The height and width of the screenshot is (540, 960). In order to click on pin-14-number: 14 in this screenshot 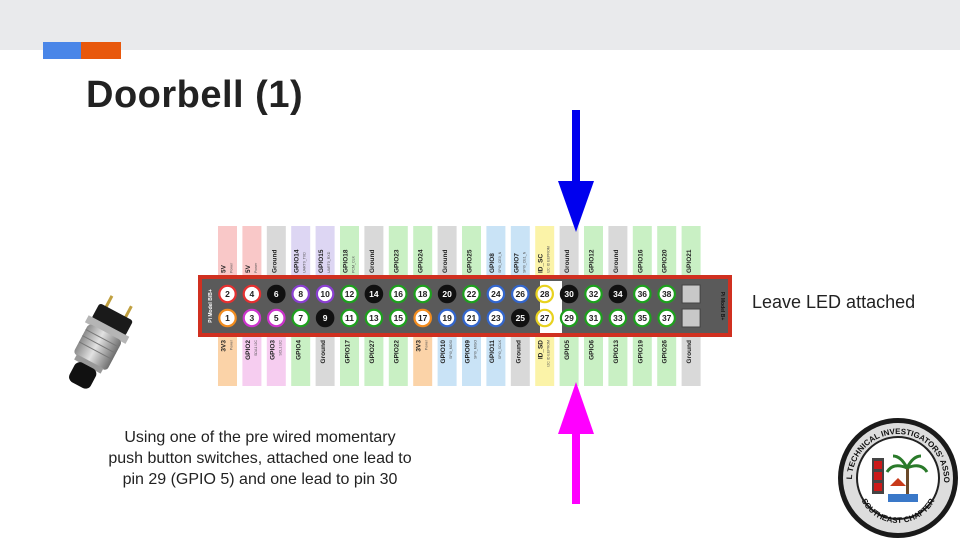, I will do `click(374, 294)`.